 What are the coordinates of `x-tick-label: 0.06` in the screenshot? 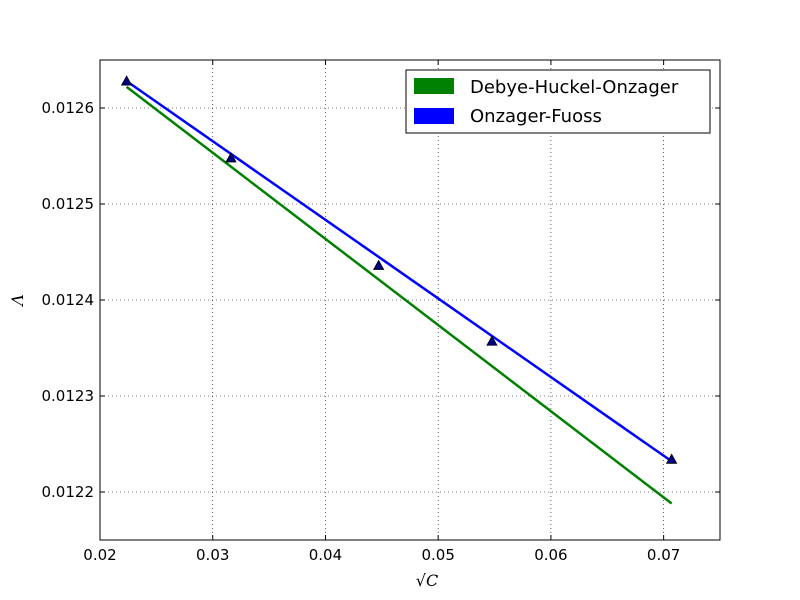 It's located at (550, 555).